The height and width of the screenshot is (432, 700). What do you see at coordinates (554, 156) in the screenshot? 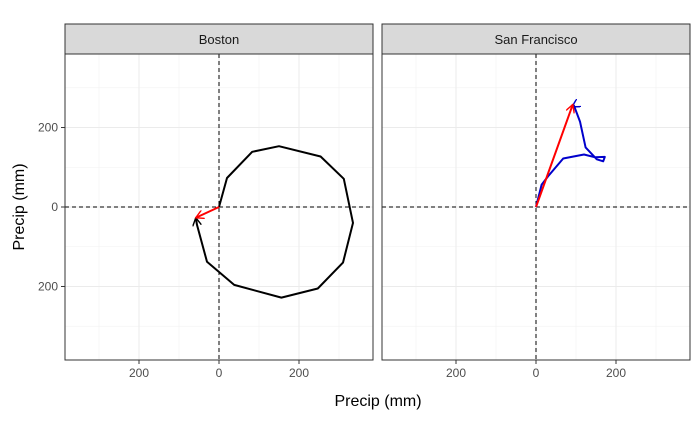
I see `resultant-arrow-san-francisco` at bounding box center [554, 156].